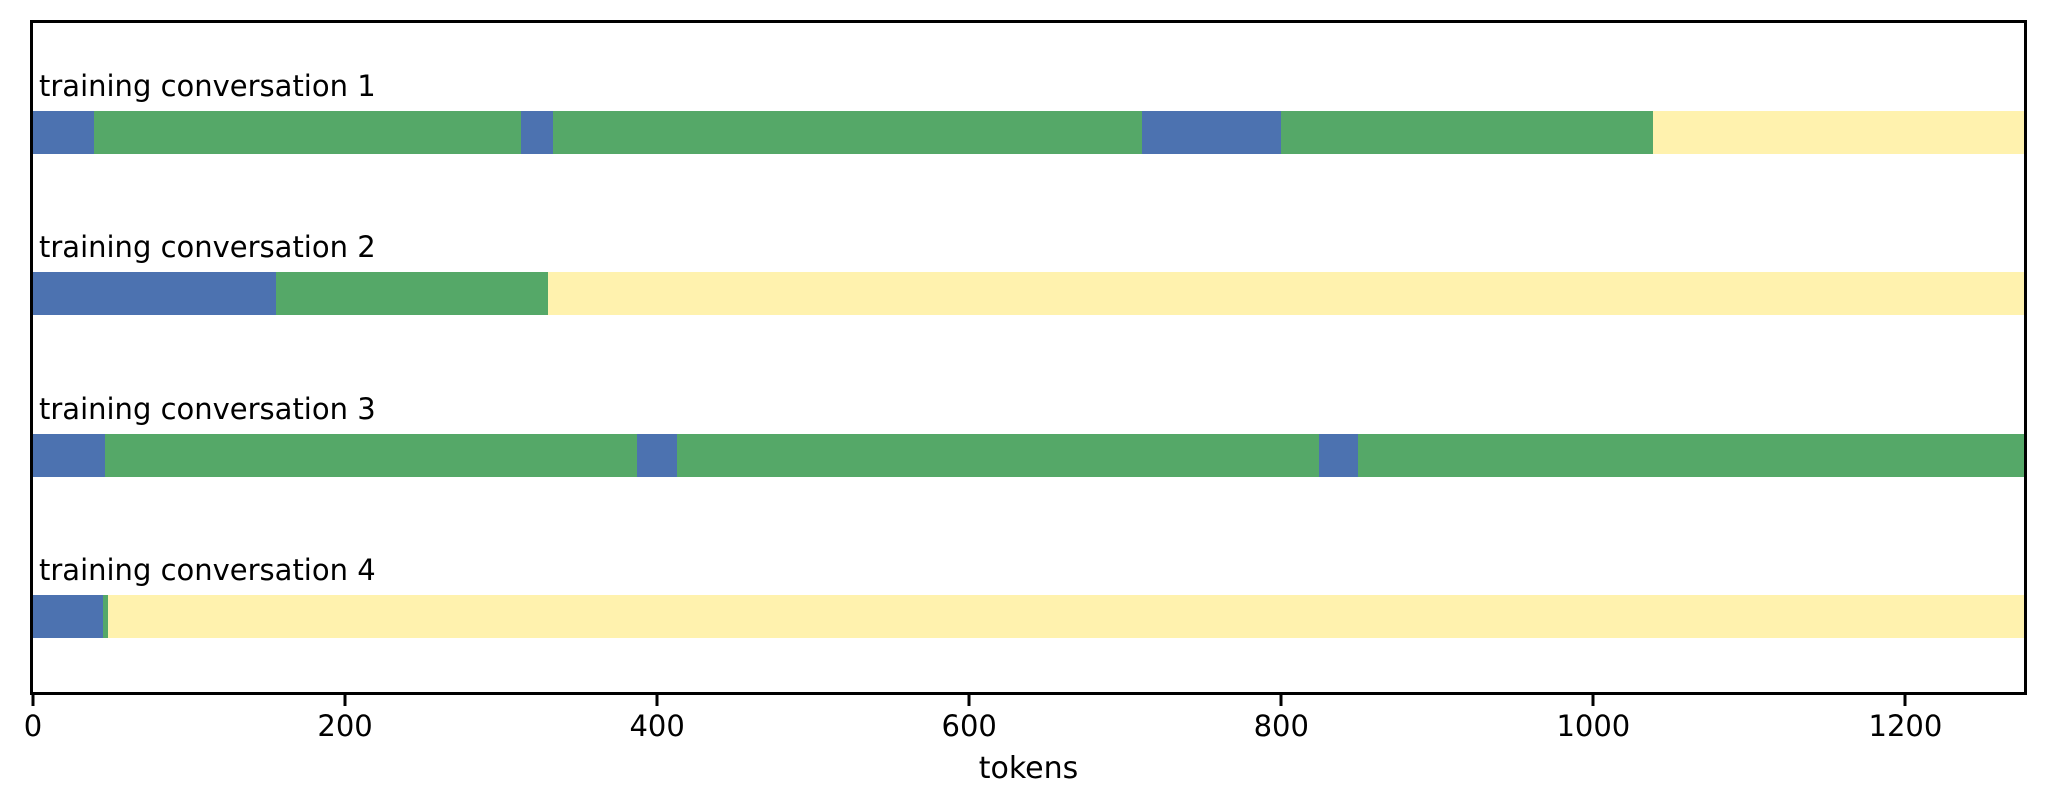 The height and width of the screenshot is (805, 2048). What do you see at coordinates (207, 247) in the screenshot?
I see `bar-label-2: training conversation 2` at bounding box center [207, 247].